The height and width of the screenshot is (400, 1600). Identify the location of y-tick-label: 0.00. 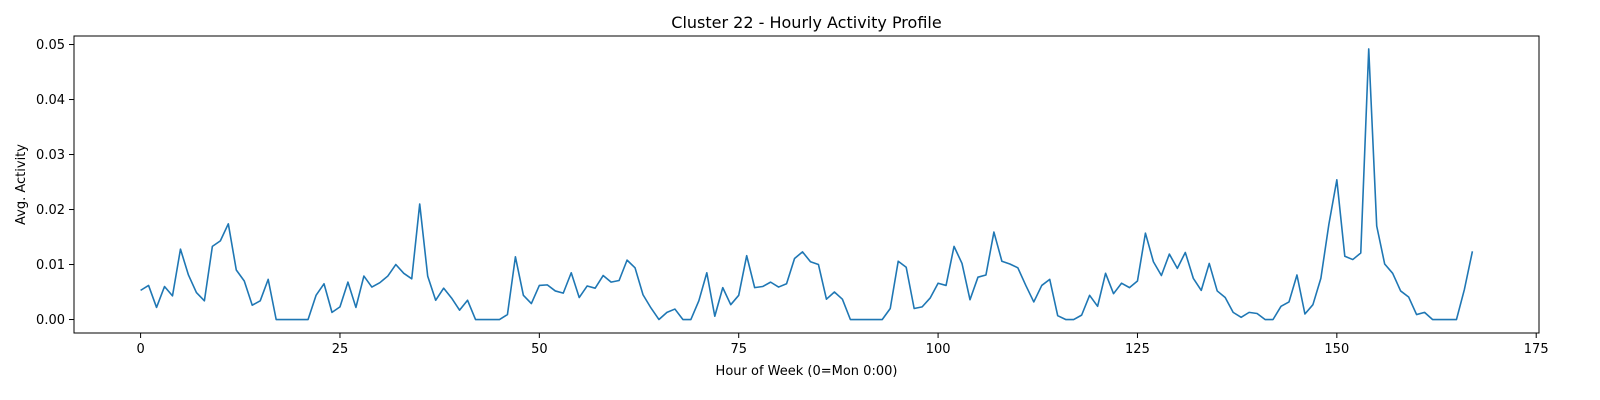
(50, 320).